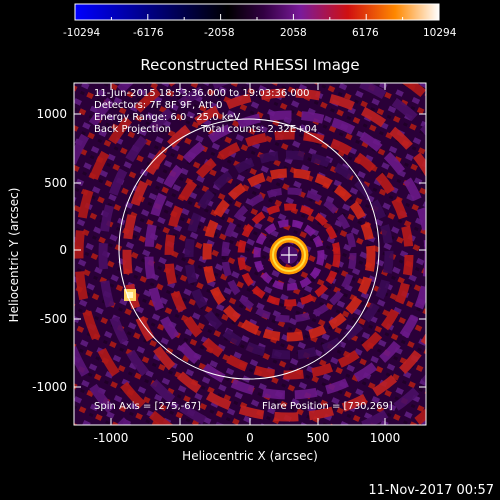  Describe the element at coordinates (219, 33) in the screenshot. I see `colorbar-tick-label: -2058` at that location.